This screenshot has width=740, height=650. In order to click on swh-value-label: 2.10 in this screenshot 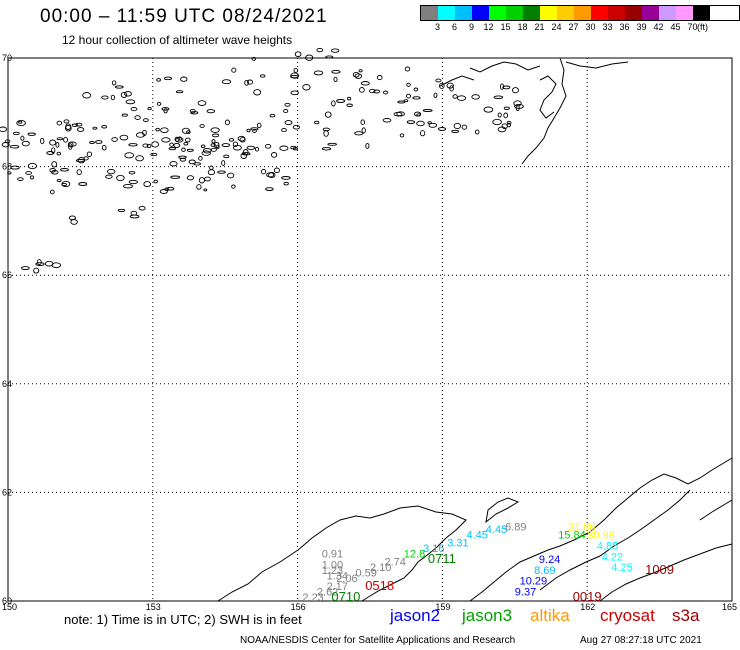, I will do `click(380, 568)`.